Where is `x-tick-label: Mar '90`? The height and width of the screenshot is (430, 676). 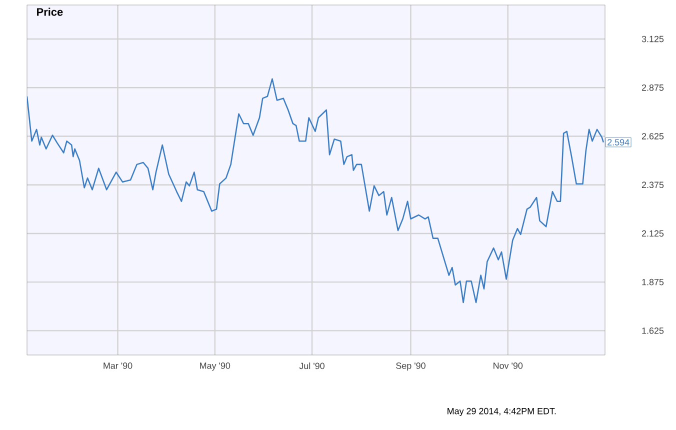 x-tick-label: Mar '90 is located at coordinates (118, 365).